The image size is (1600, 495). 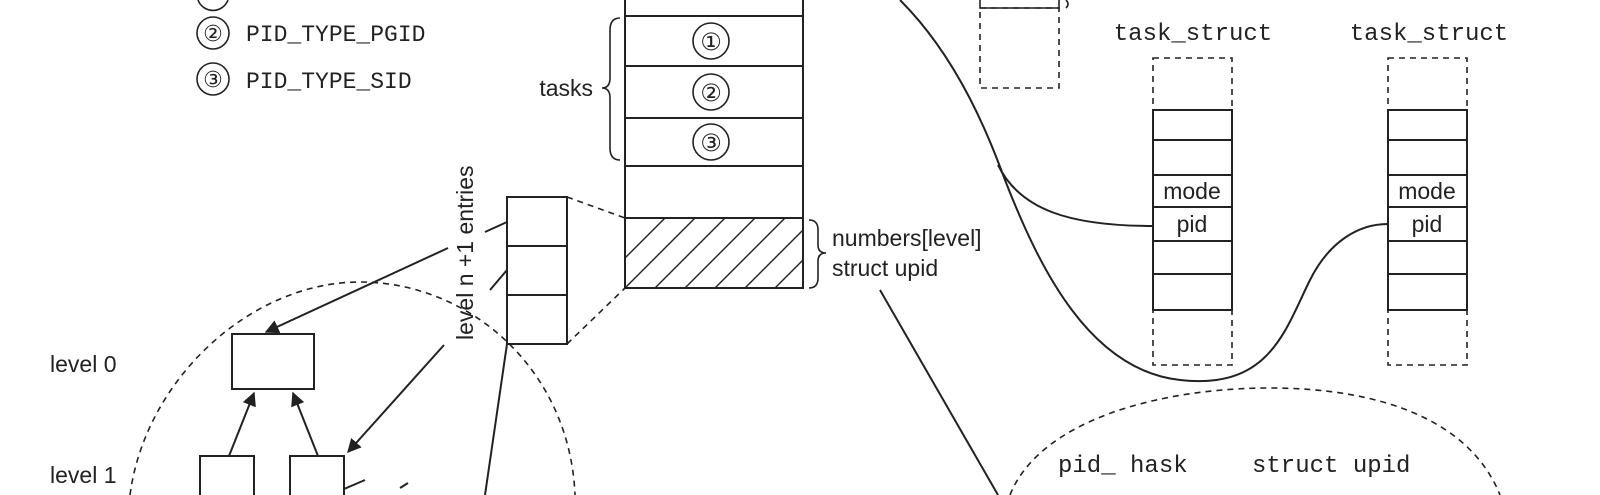 I want to click on legend-partial-circle, so click(x=213, y=6).